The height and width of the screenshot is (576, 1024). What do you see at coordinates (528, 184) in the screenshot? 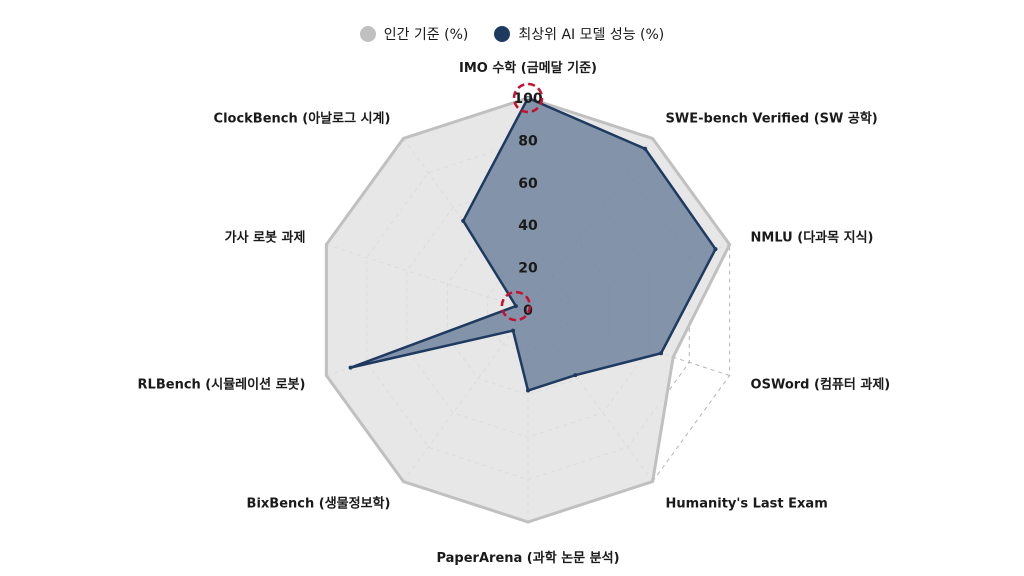
I see `tick-label-60: 60` at bounding box center [528, 184].